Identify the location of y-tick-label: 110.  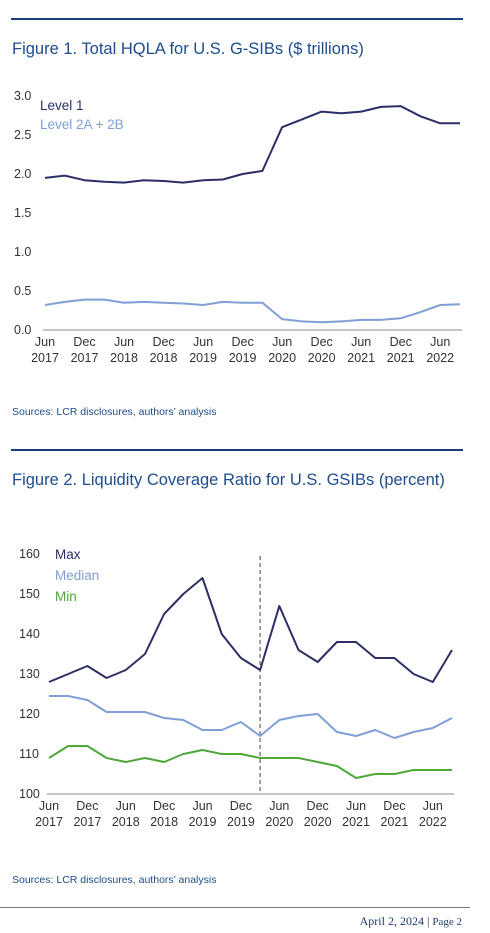
(29, 754).